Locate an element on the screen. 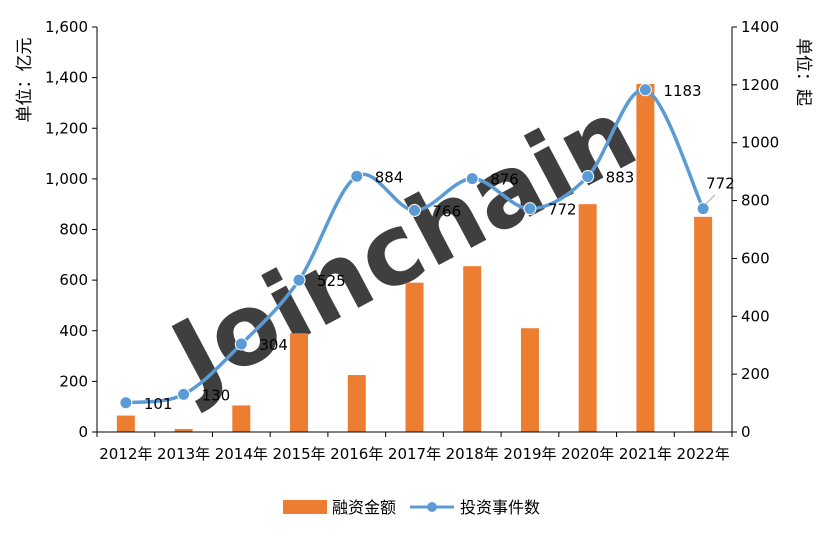  legend-bar-label: 融资金额 is located at coordinates (364, 507).